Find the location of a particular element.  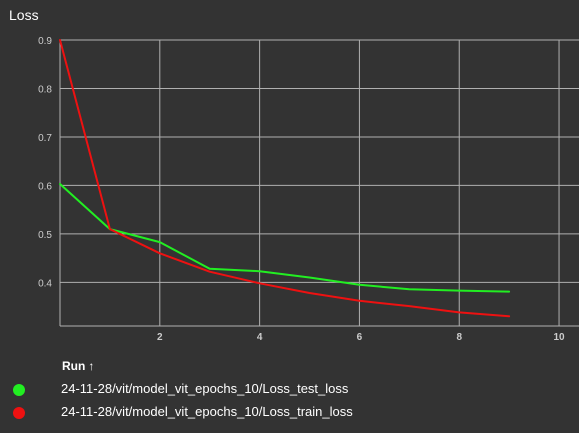

y-tick-label: 0.9 is located at coordinates (45, 41).